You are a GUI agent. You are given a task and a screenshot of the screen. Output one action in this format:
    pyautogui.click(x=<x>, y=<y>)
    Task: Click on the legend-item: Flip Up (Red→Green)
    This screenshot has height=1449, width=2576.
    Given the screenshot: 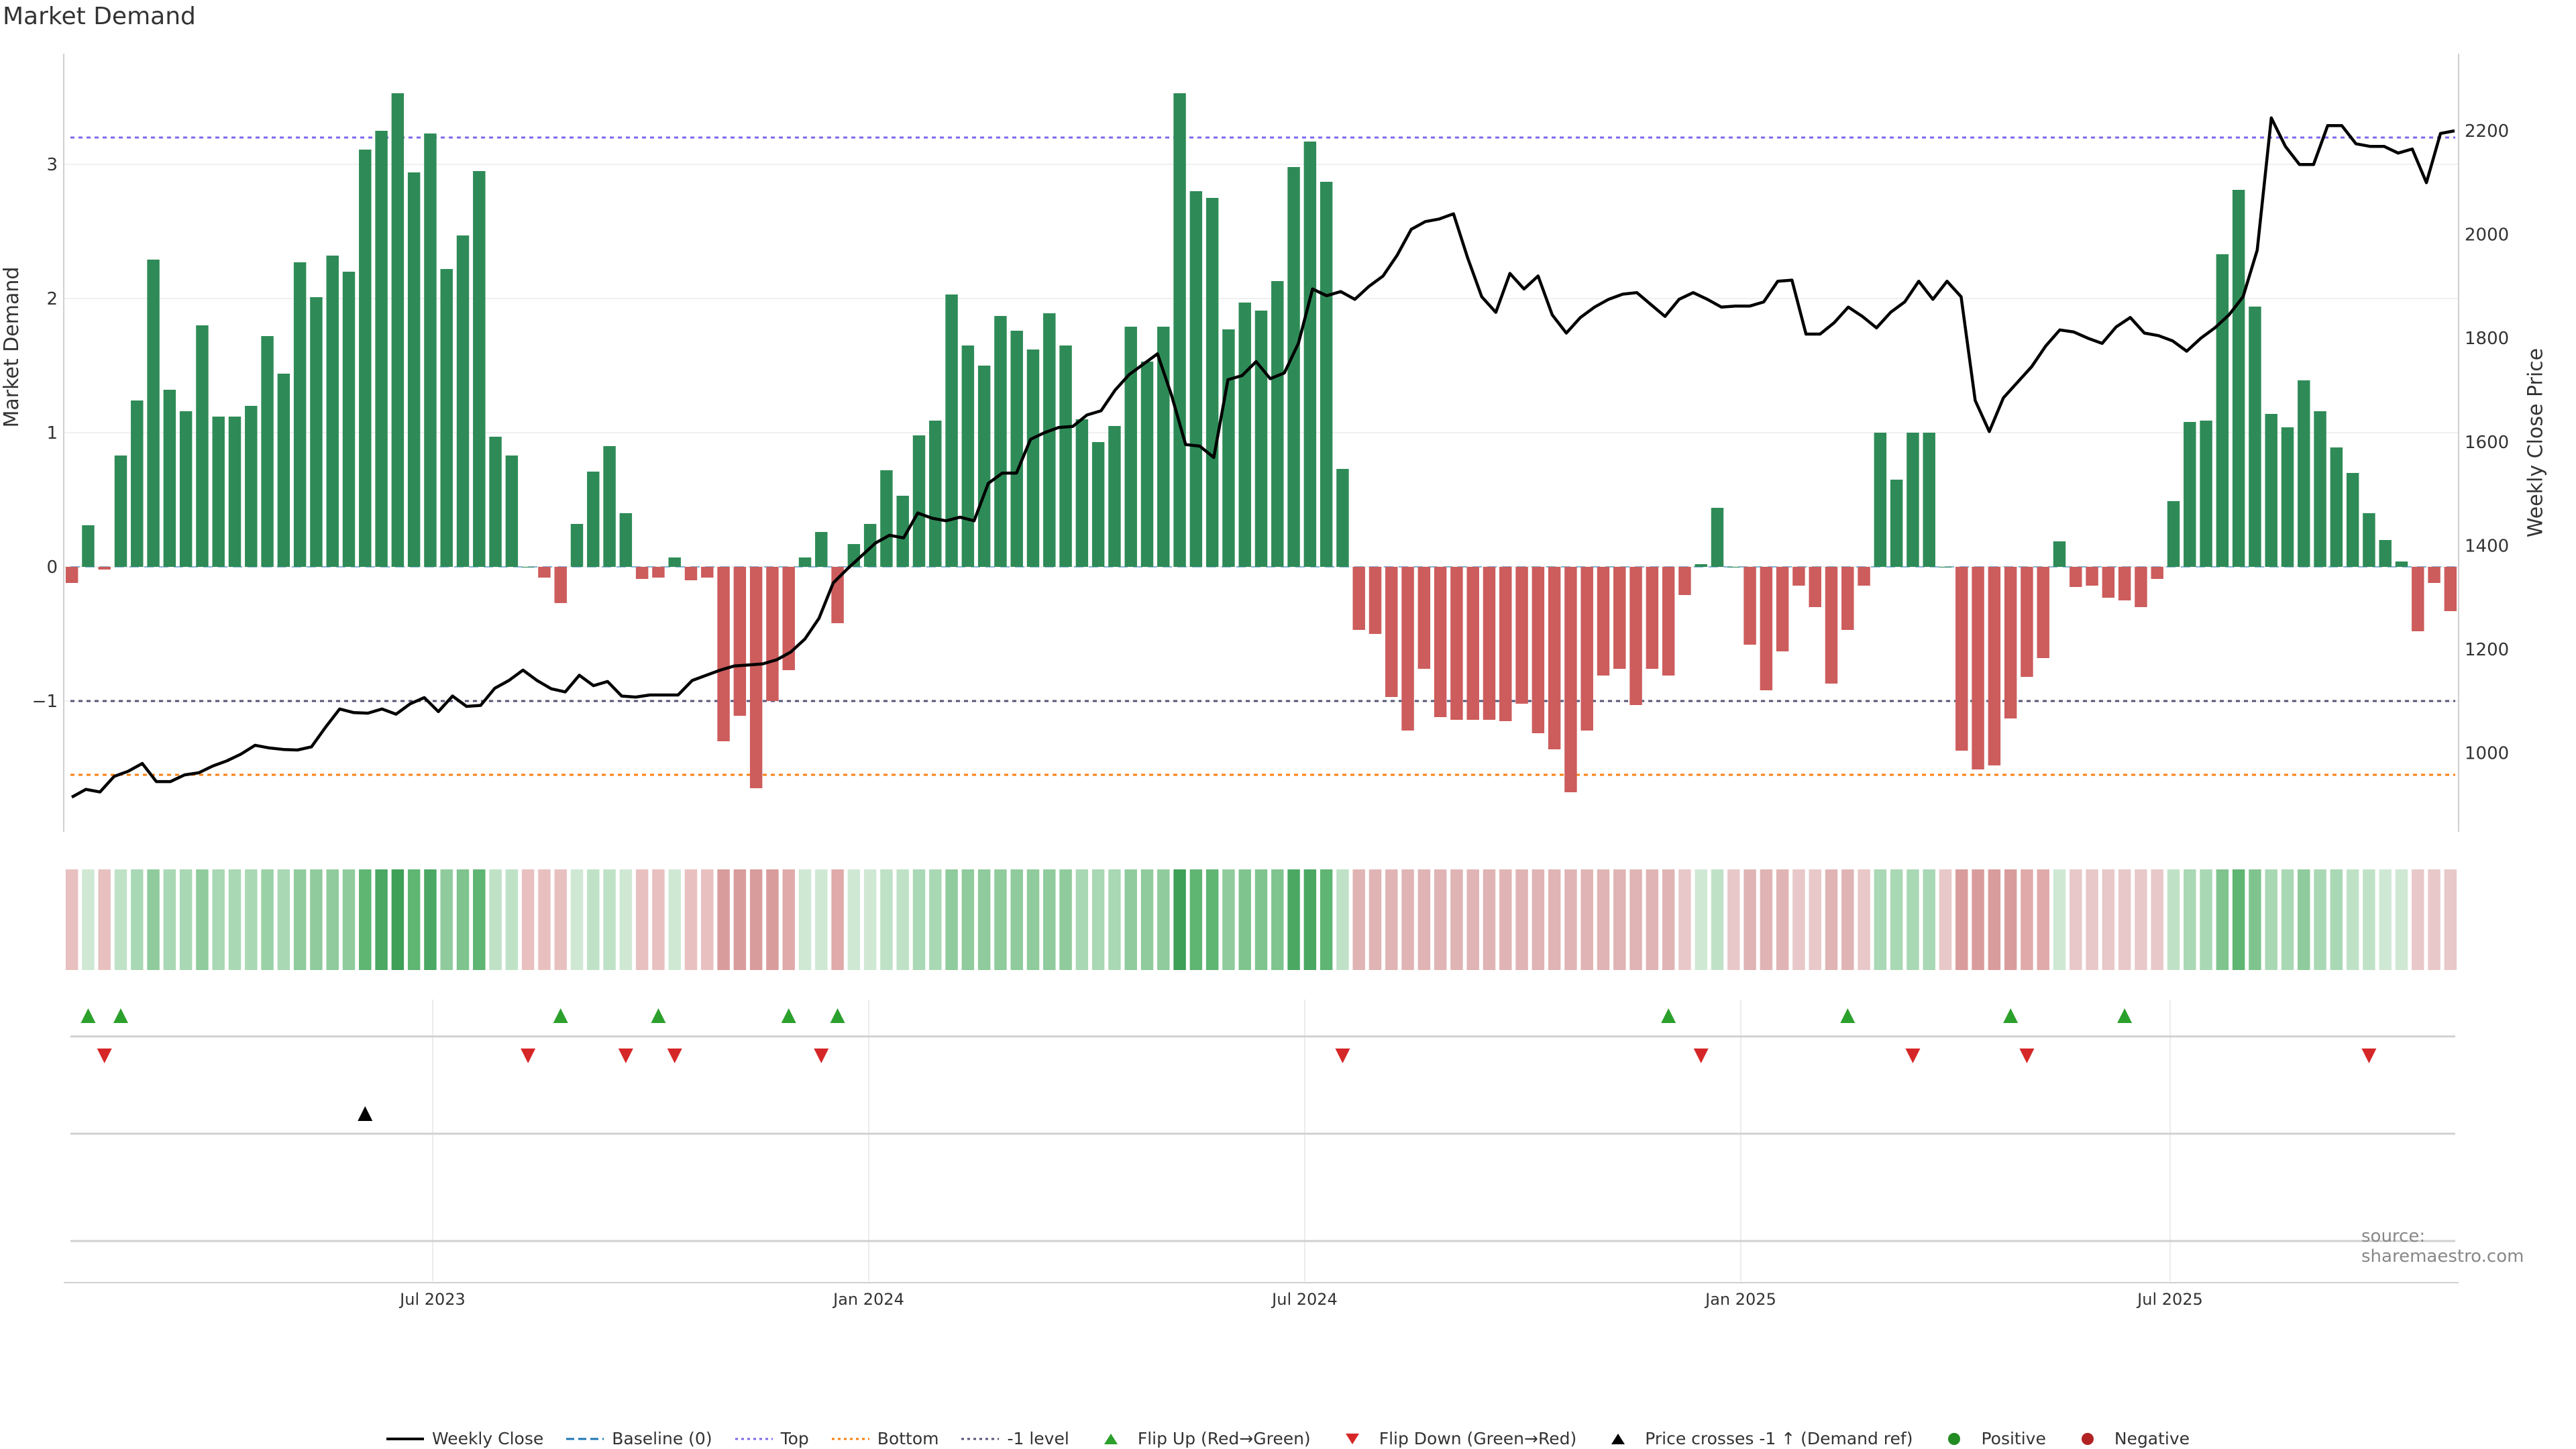 What is the action you would take?
    pyautogui.click(x=1201, y=1438)
    